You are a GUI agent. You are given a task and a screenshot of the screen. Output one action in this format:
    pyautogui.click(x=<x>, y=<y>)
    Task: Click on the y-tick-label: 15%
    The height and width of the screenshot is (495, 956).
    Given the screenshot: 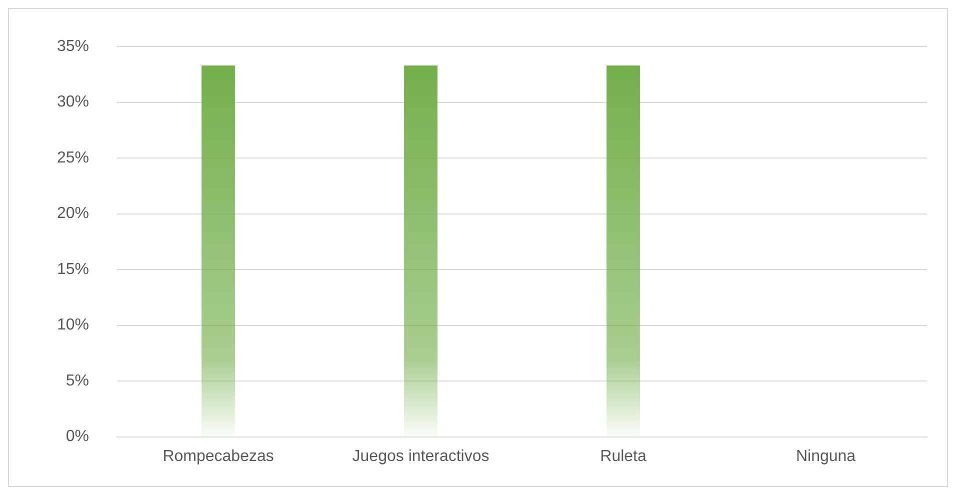 What is the action you would take?
    pyautogui.click(x=73, y=269)
    